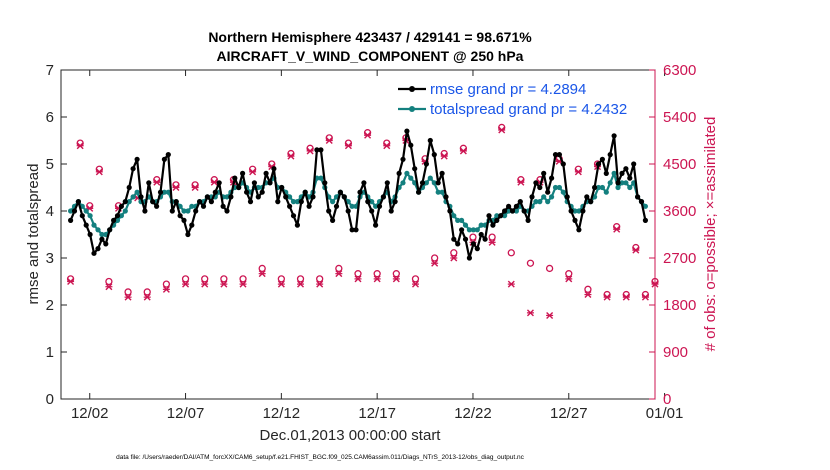 Image resolution: width=830 pixels, height=470 pixels. What do you see at coordinates (679, 164) in the screenshot?
I see `y-right-tick-label: 4500` at bounding box center [679, 164].